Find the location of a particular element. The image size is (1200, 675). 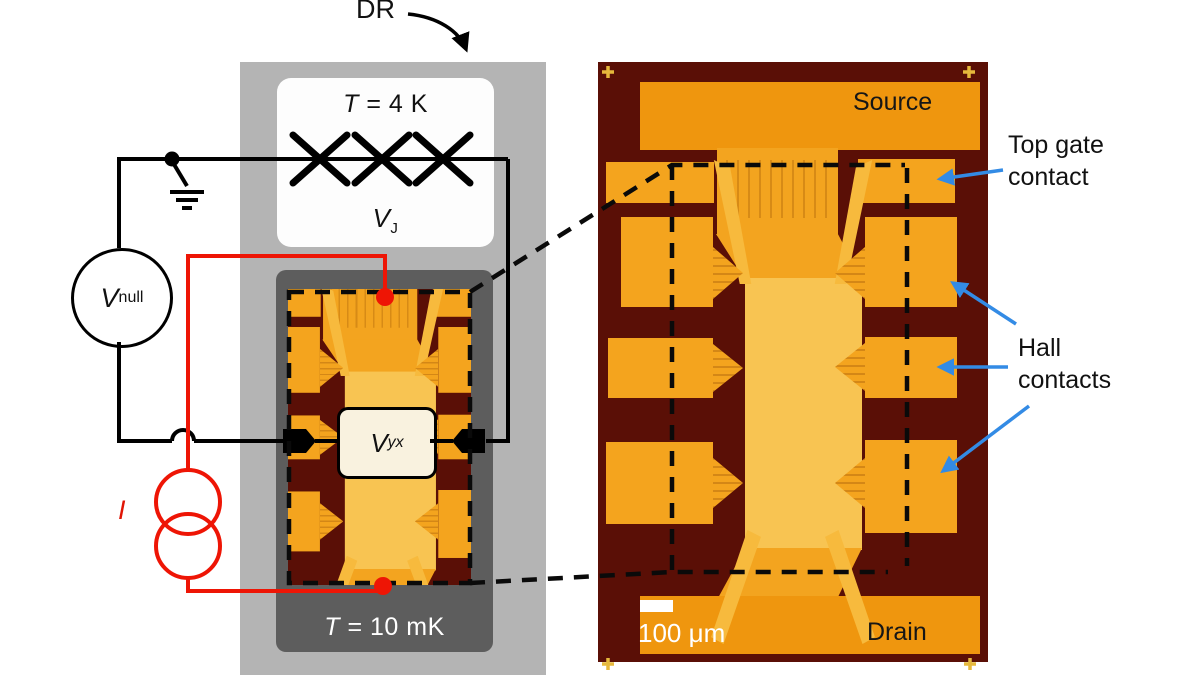

top-gate-pad-right is located at coordinates (906, 181).